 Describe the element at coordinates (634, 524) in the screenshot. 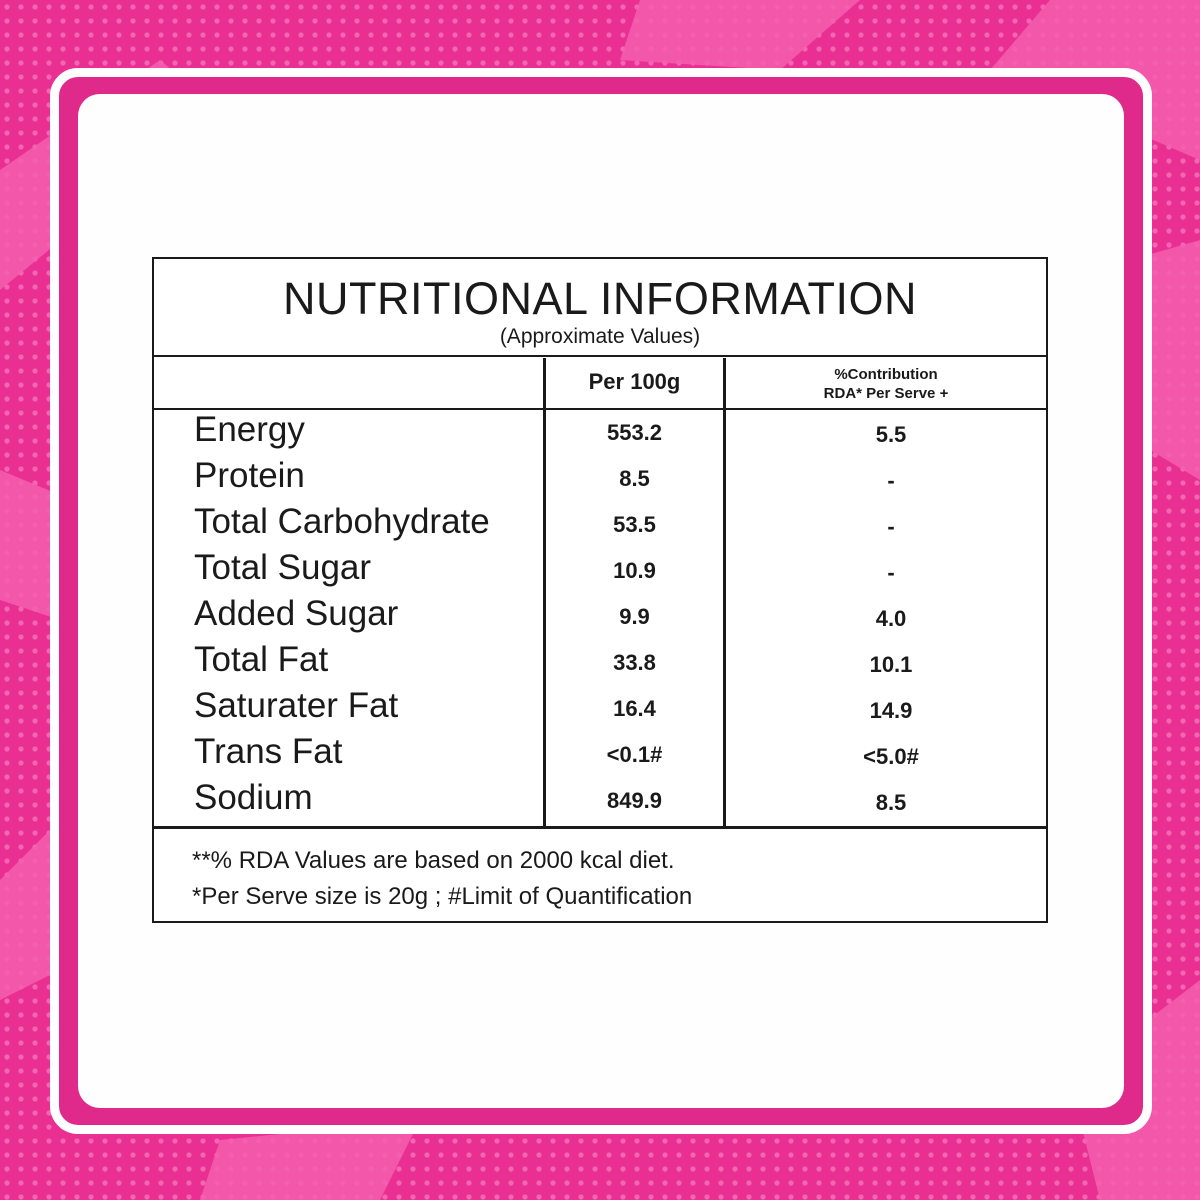

I see `per-100g-value: 53.5` at that location.